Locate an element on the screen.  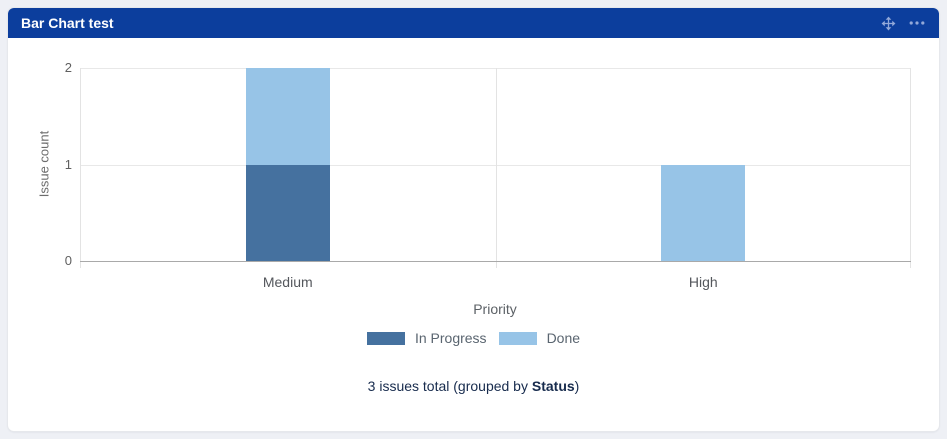
y-tick-label-1: 1 is located at coordinates (68, 164).